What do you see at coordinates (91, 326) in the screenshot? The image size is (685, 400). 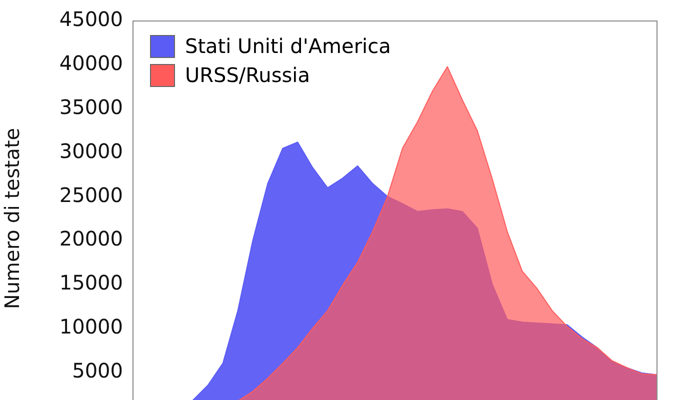 I see `y-tick-label: 10000` at bounding box center [91, 326].